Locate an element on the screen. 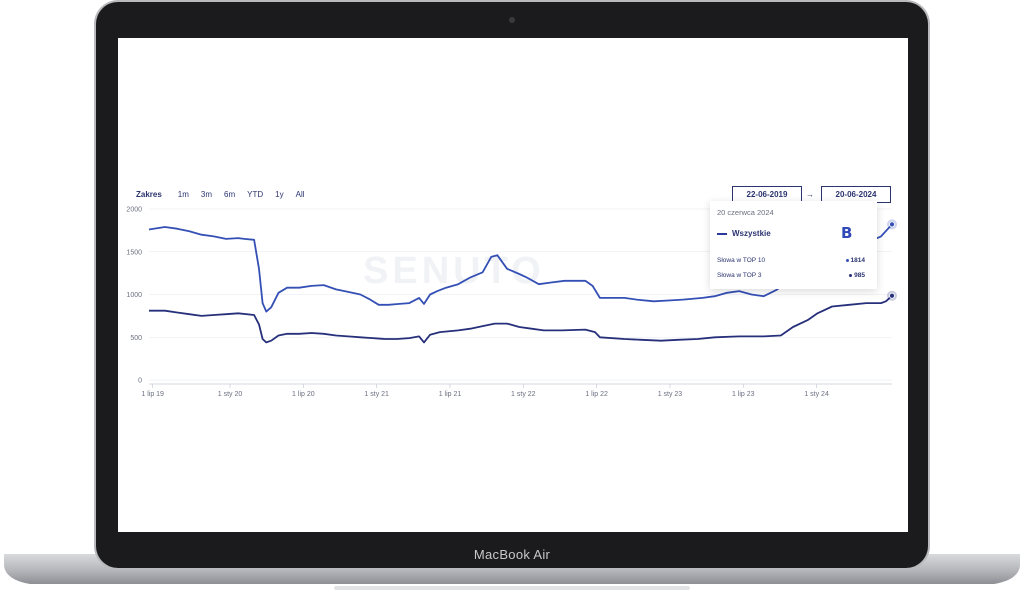 The width and height of the screenshot is (1024, 600). x-tick-label: 1 lip 22 is located at coordinates (596, 394).